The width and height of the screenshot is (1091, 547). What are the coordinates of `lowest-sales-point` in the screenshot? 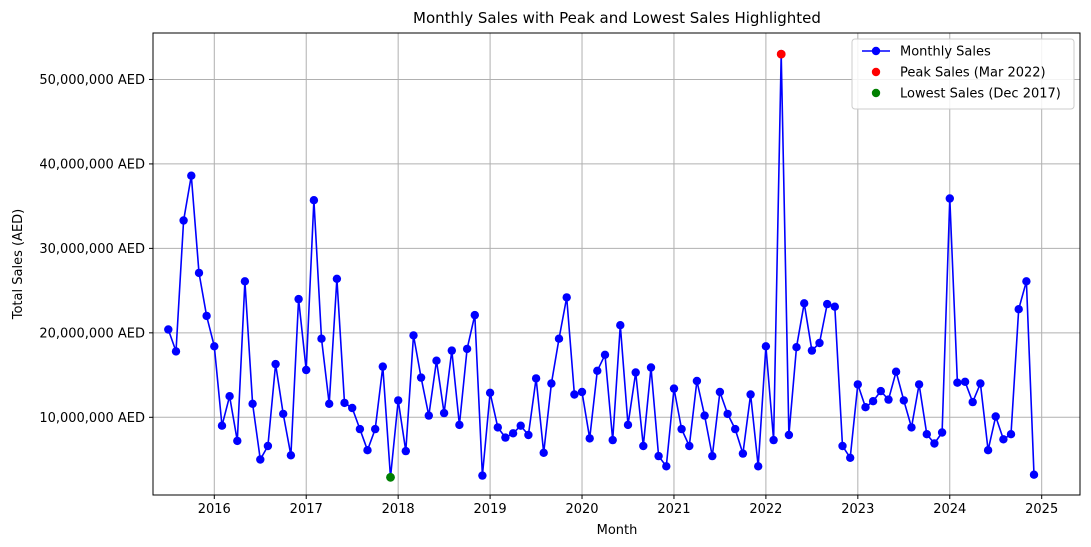 It's located at (390, 477).